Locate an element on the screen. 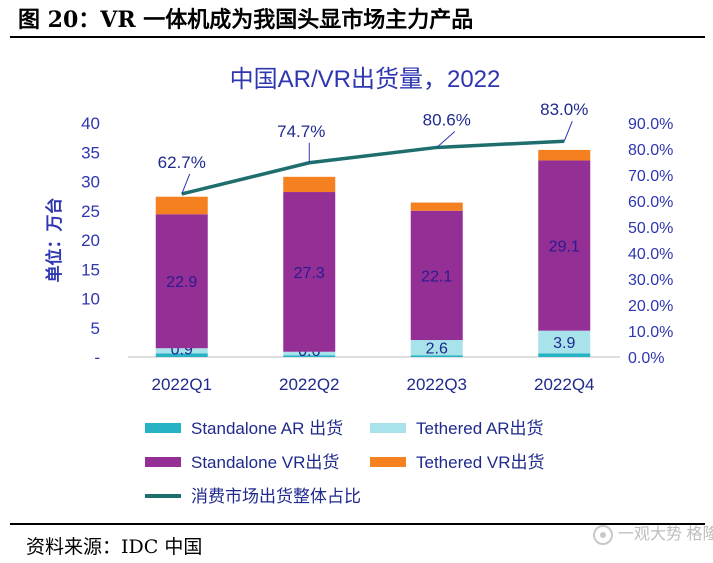  bar-data-label: 22.9 is located at coordinates (181, 282).